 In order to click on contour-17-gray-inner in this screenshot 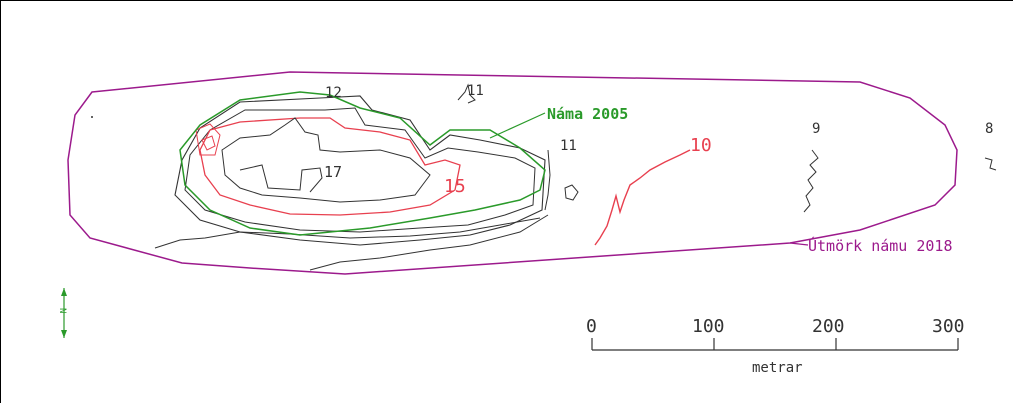, I will do `click(281, 178)`.